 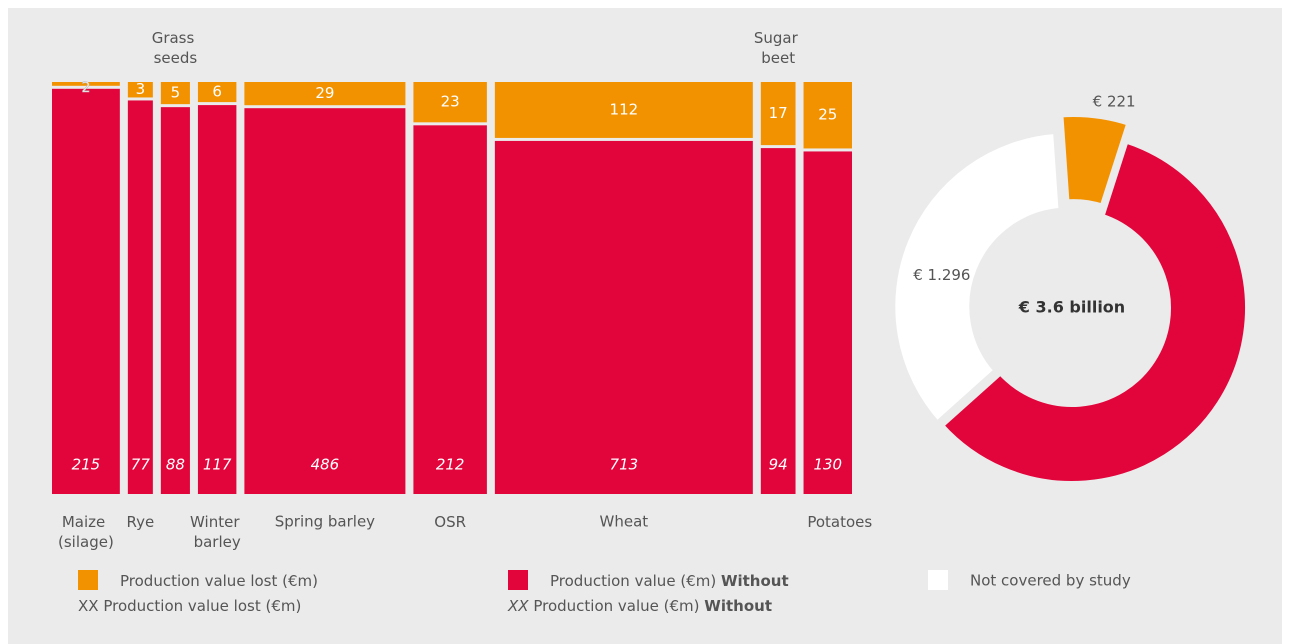 What do you see at coordinates (1071, 307) in the screenshot?
I see `center-label: € 3.6 billion` at bounding box center [1071, 307].